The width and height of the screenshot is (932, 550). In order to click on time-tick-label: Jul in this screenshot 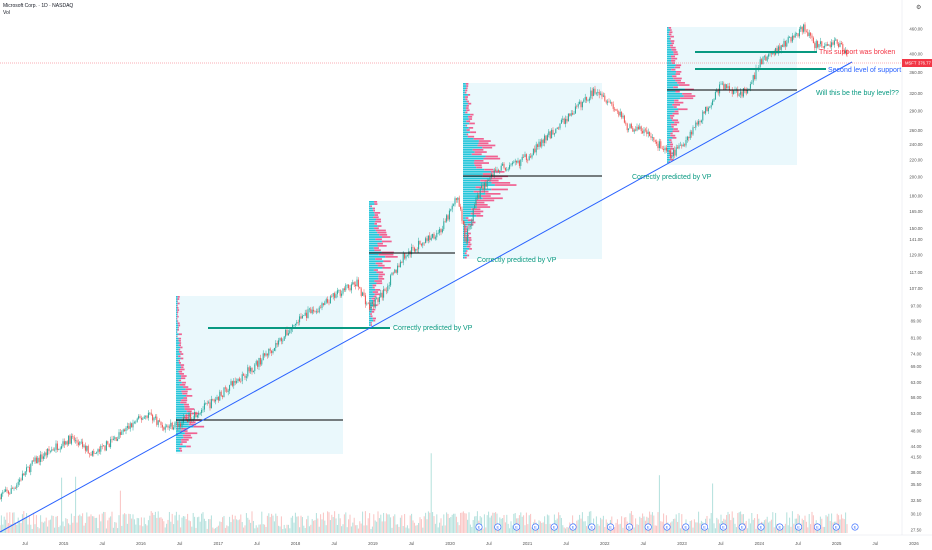, I will do `click(876, 543)`.